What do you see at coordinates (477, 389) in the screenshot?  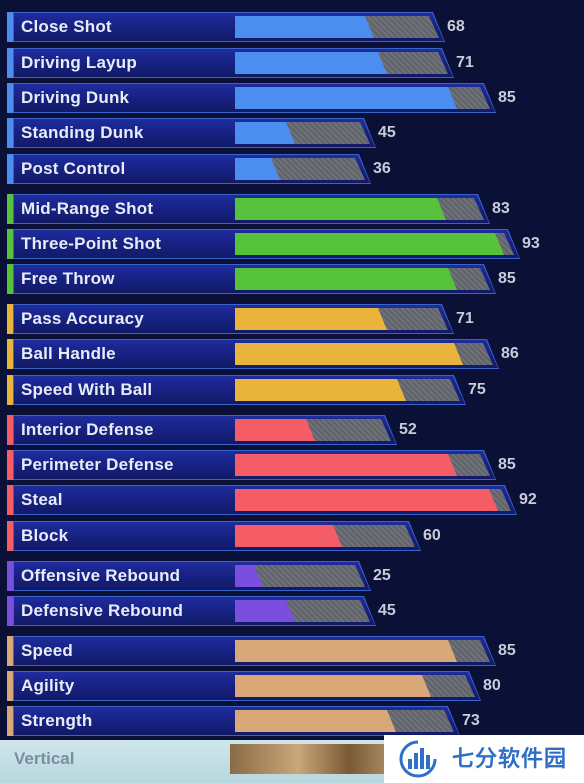 I see `attribute-value: 75` at bounding box center [477, 389].